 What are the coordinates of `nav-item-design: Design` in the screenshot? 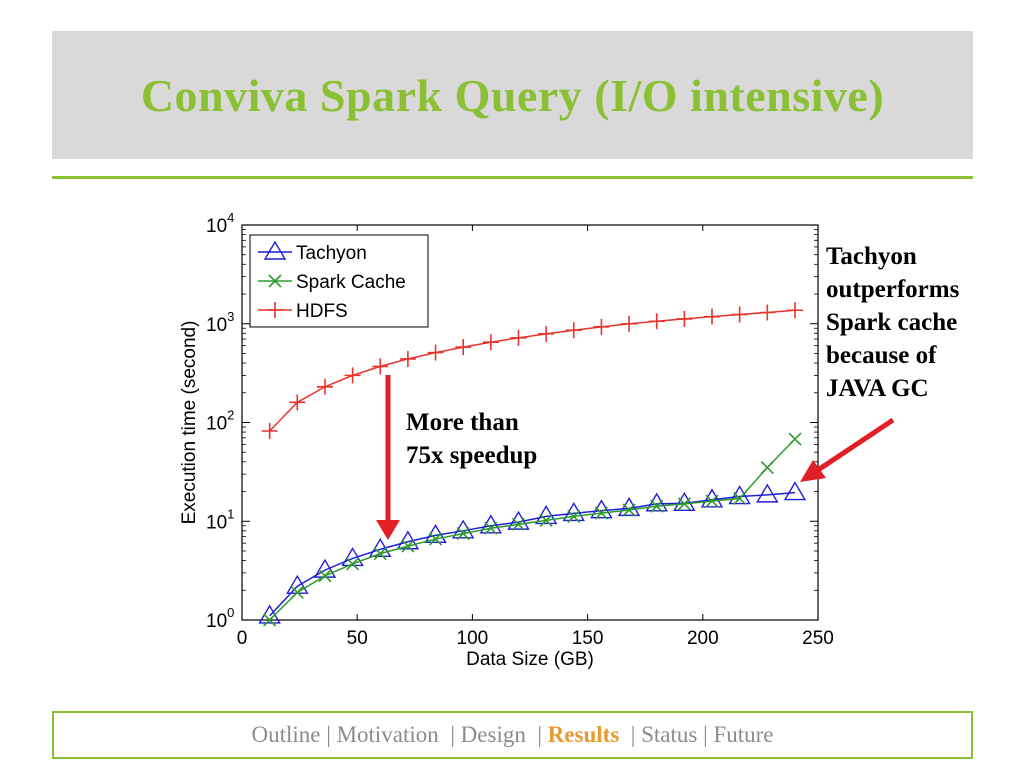 It's located at (493, 734).